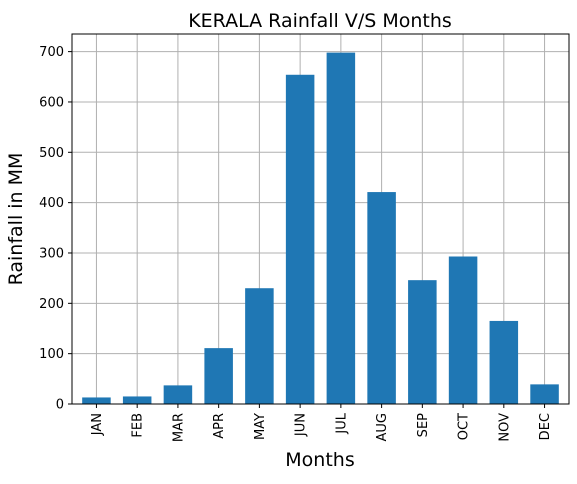 This screenshot has height=484, width=577. I want to click on bar-feb, so click(137, 400).